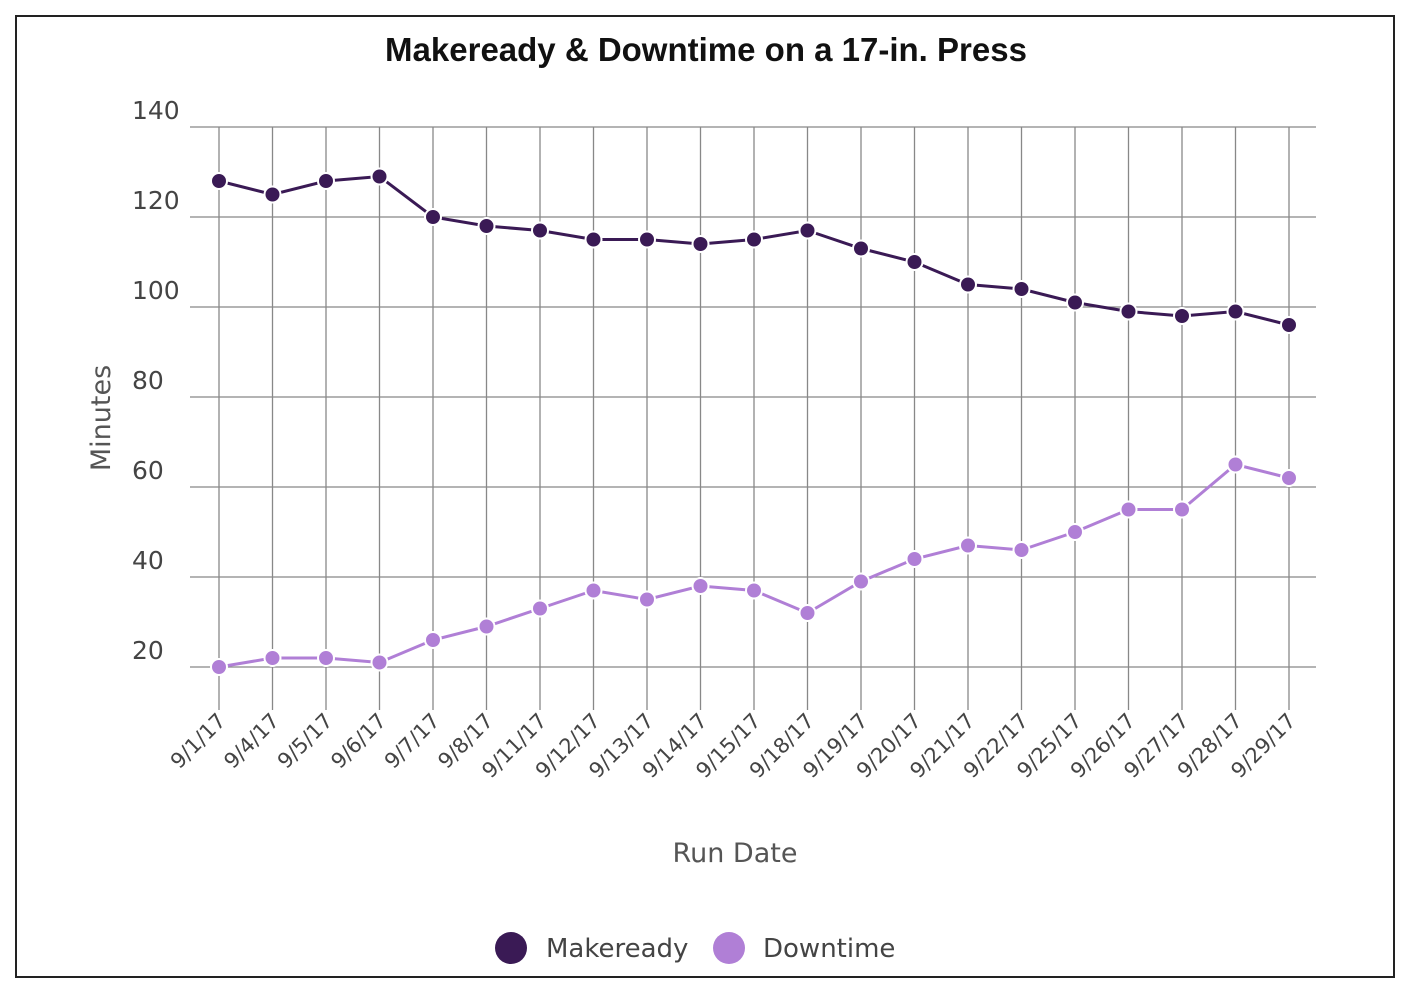 Image resolution: width=1408 pixels, height=994 pixels. I want to click on x-tick-label: 9/5/17, so click(305, 741).